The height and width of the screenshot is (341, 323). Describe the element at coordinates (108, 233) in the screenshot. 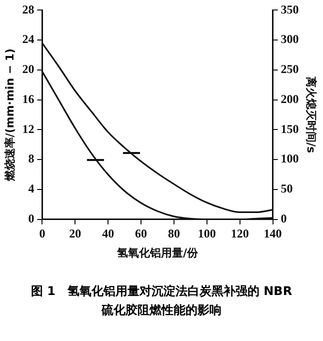

I see `x-tick-label: 40` at that location.